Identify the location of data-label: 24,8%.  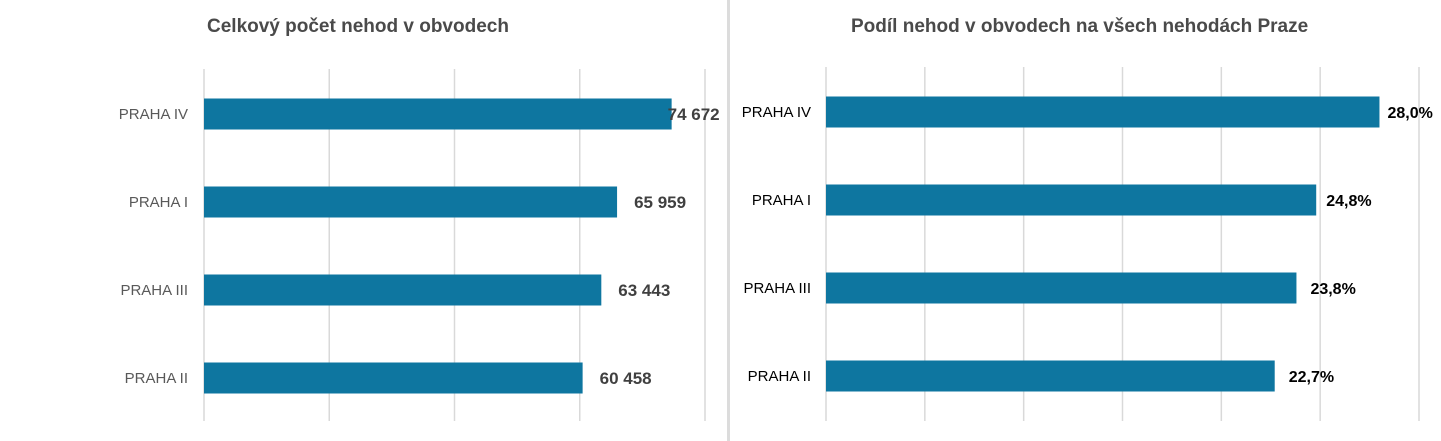
(1348, 201).